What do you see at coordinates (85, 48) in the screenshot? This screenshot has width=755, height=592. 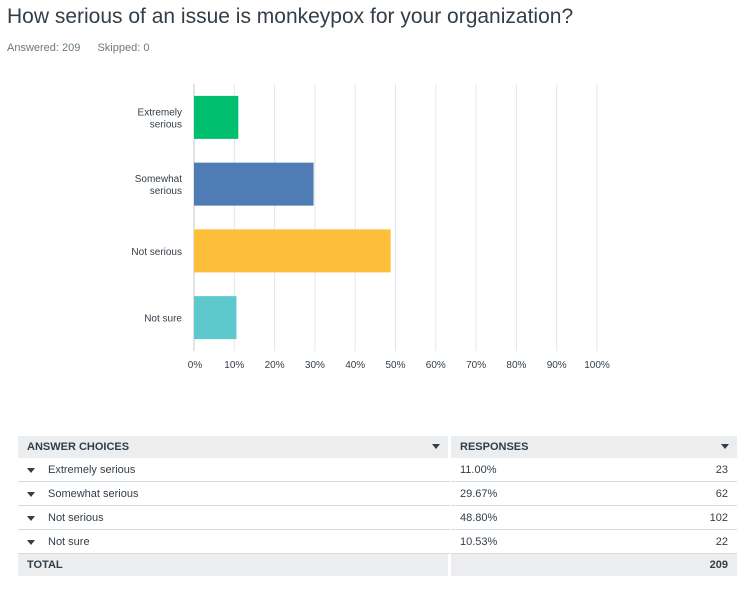 I see `response-meta: Answered: 209 Skipped: 0` at bounding box center [85, 48].